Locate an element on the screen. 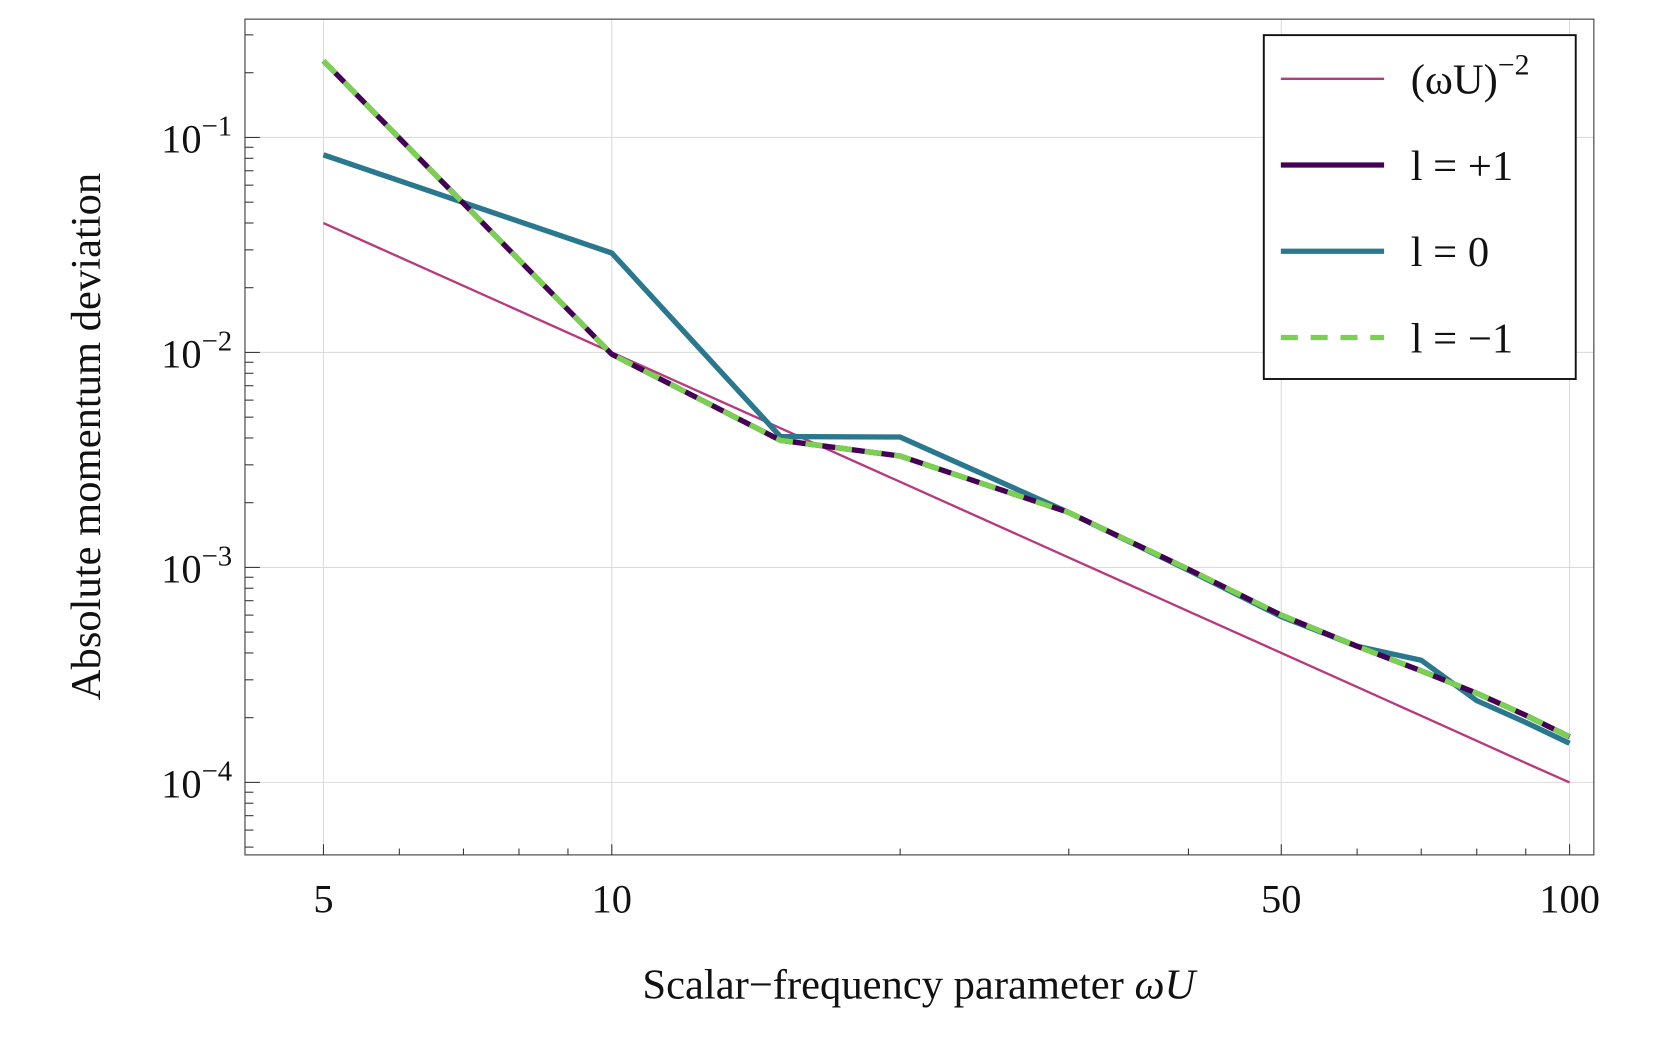 Image resolution: width=1661 pixels, height=1038 pixels. legend-label-text: l = +1 is located at coordinates (1462, 166).